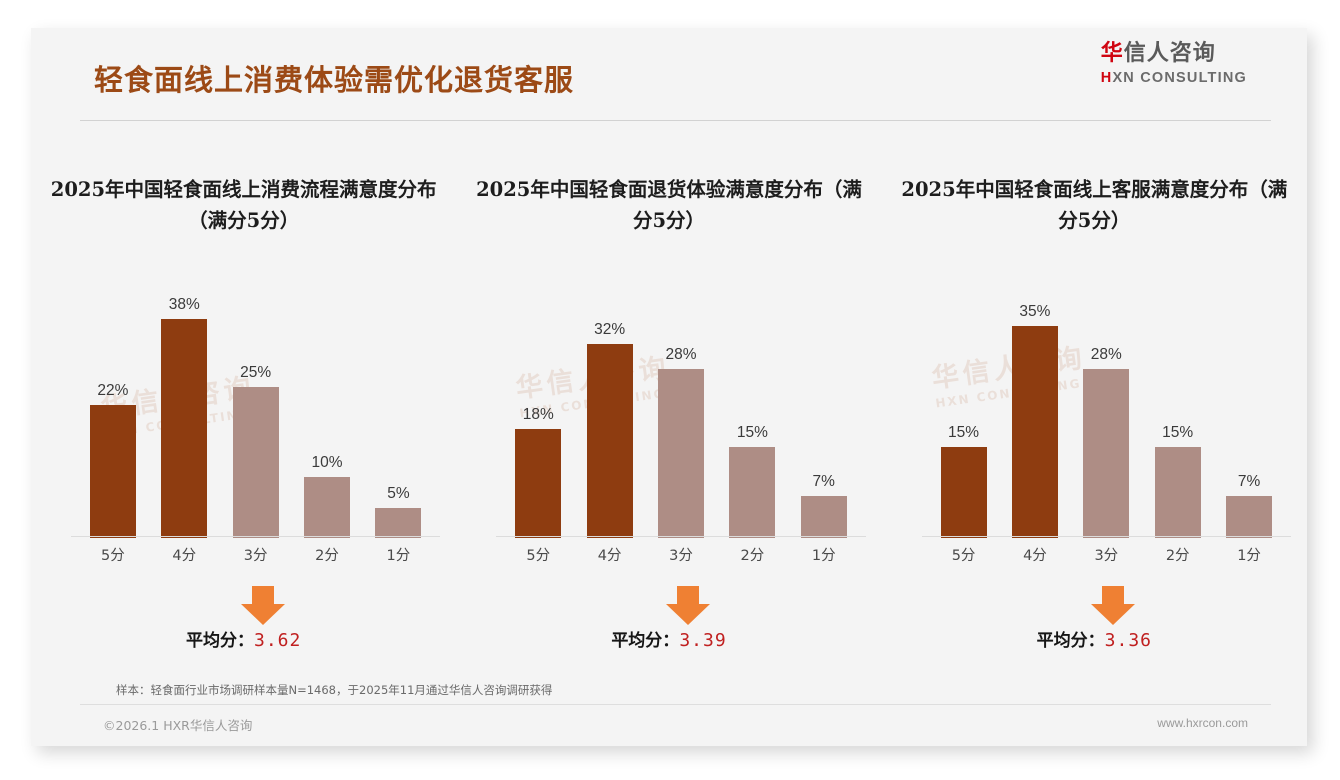 The height and width of the screenshot is (780, 1340). Describe the element at coordinates (610, 329) in the screenshot. I see `bar-value-label: 32%` at that location.